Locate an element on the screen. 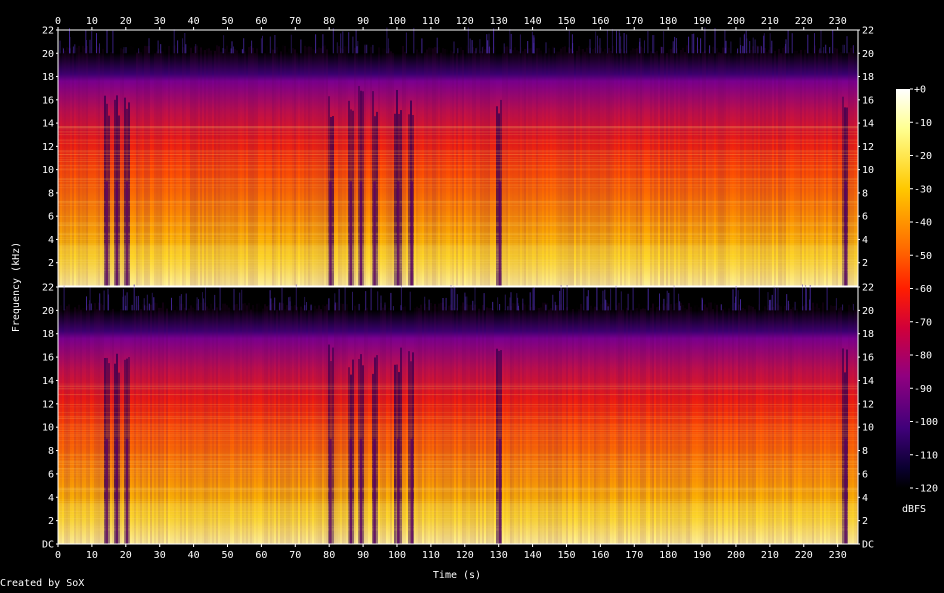 This screenshot has width=944, height=593. x-tick-label-bottom: 210 is located at coordinates (770, 555).